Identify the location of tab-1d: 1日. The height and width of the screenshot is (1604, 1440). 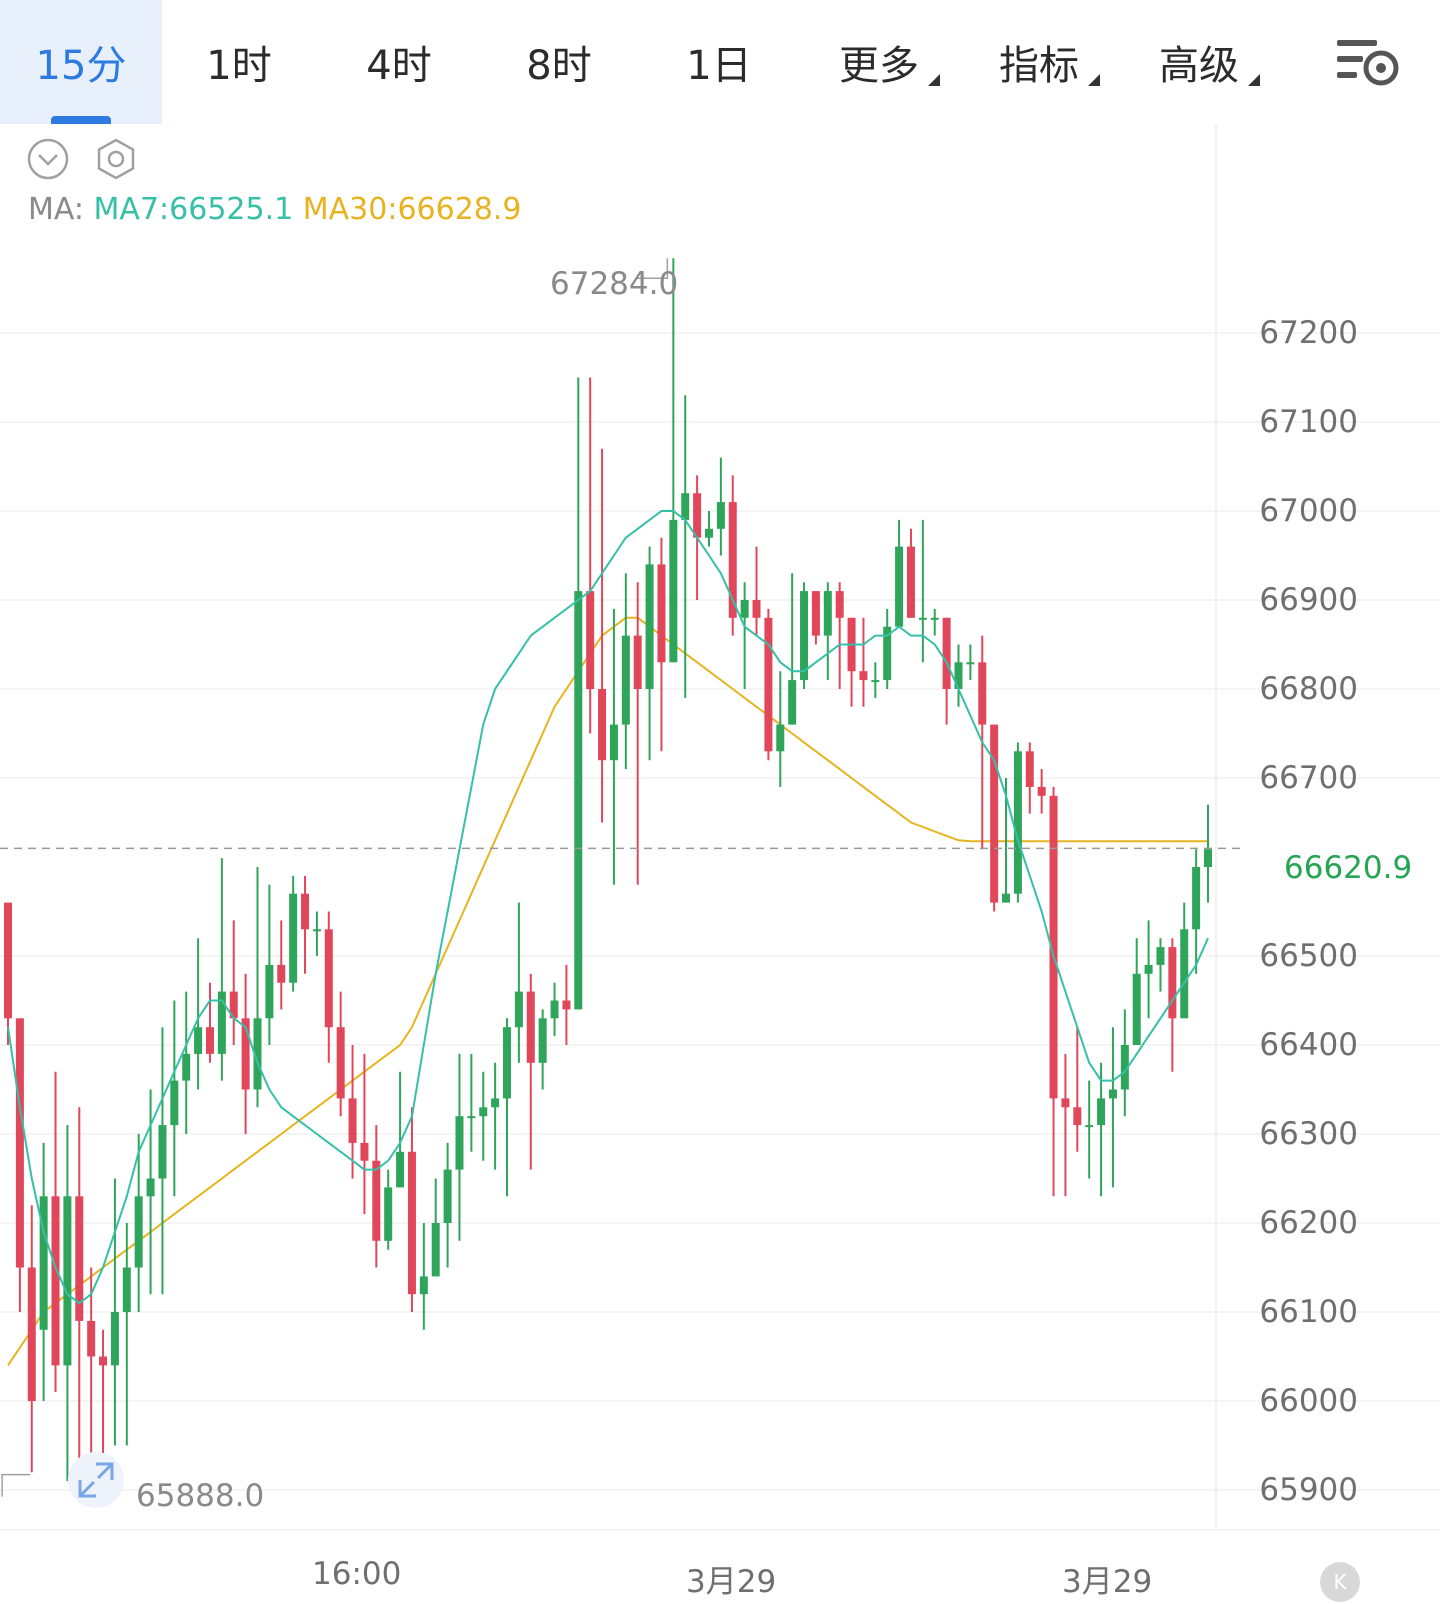
(719, 62).